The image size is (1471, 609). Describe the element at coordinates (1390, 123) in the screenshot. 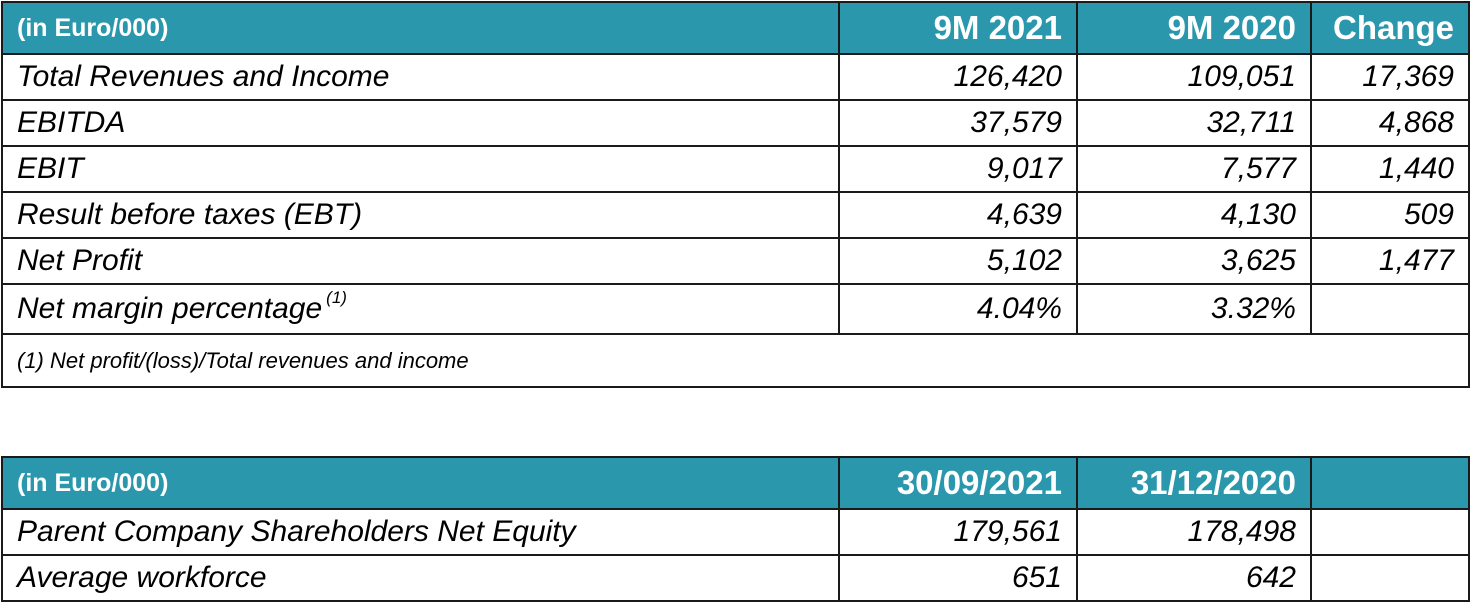

I see `value-change: 4,868` at that location.